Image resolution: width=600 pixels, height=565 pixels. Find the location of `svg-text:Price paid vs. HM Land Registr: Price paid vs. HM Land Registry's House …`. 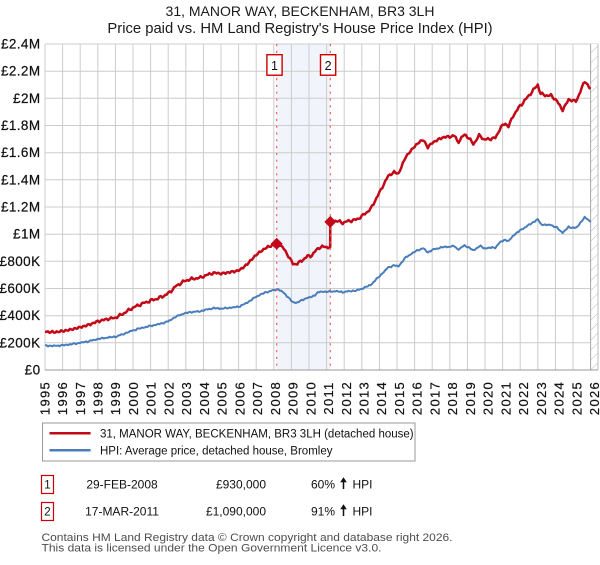

svg-text:Price paid vs. HM Land Registr: Price paid vs. HM Land Registry's House … is located at coordinates (299, 29).